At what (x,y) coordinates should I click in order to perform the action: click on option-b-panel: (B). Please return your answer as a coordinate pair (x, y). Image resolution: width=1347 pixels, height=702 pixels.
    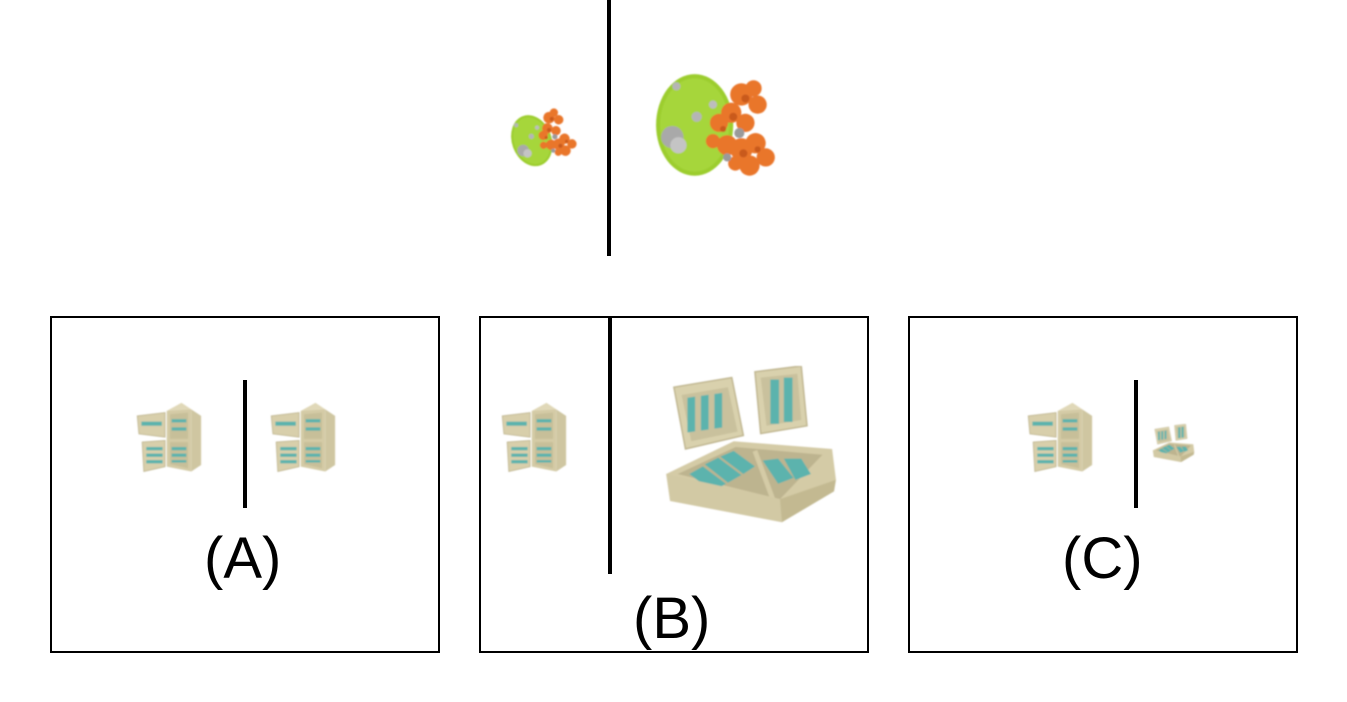
    Looking at the image, I should click on (674, 484).